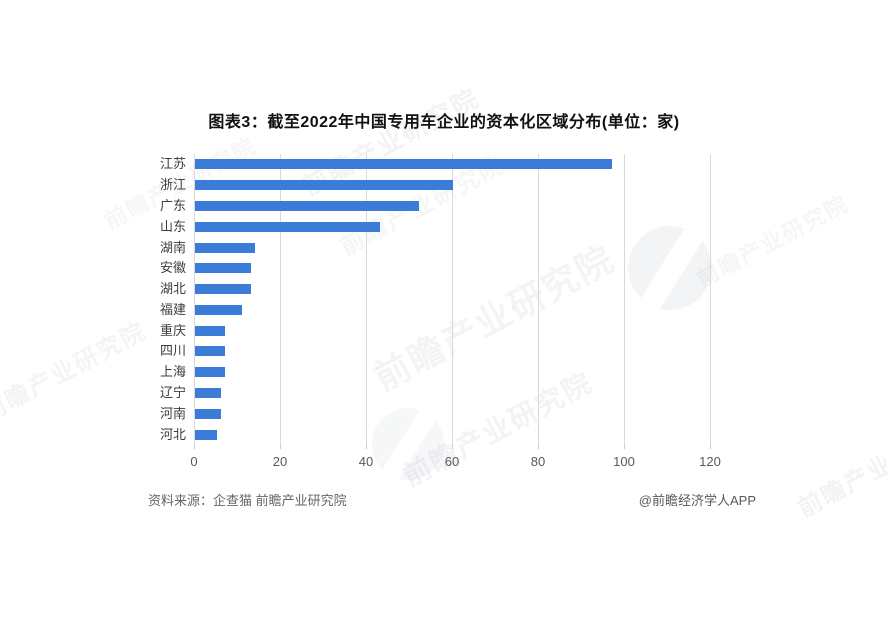 The image size is (888, 618). What do you see at coordinates (172, 164) in the screenshot?
I see `category-label: 江苏` at bounding box center [172, 164].